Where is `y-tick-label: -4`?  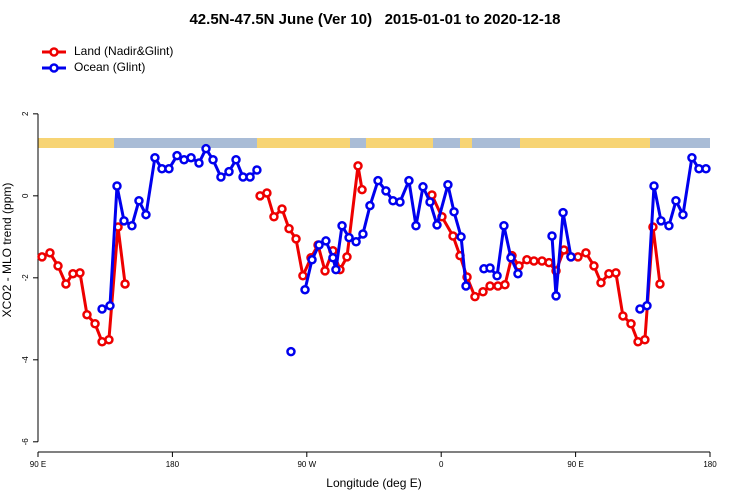
y-tick-label: -4 is located at coordinates (25, 360).